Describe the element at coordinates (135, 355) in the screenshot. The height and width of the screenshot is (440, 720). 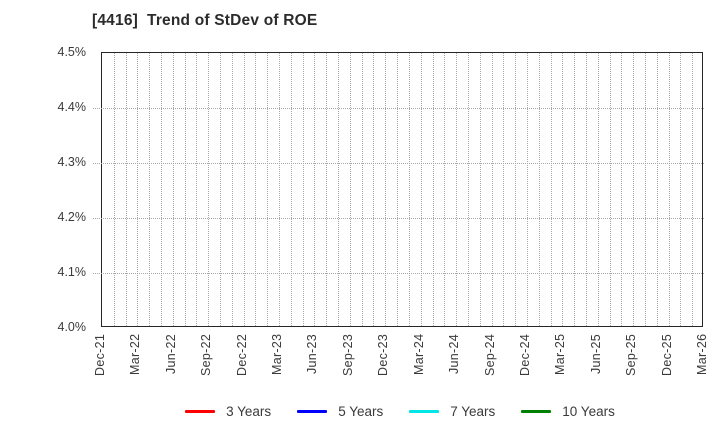
I see `x-tick-label: Mar-22` at that location.